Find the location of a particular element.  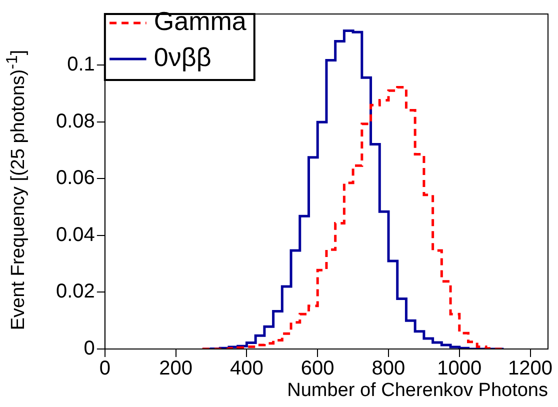

y-tick-label: 0.06 is located at coordinates (75, 178).